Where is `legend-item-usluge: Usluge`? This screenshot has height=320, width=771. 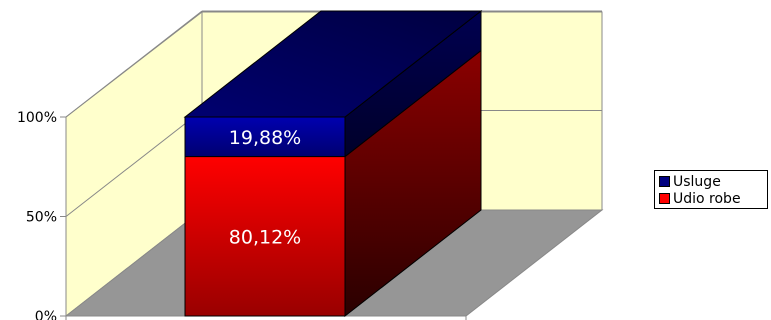
legend-item-usluge: Usluge is located at coordinates (711, 181).